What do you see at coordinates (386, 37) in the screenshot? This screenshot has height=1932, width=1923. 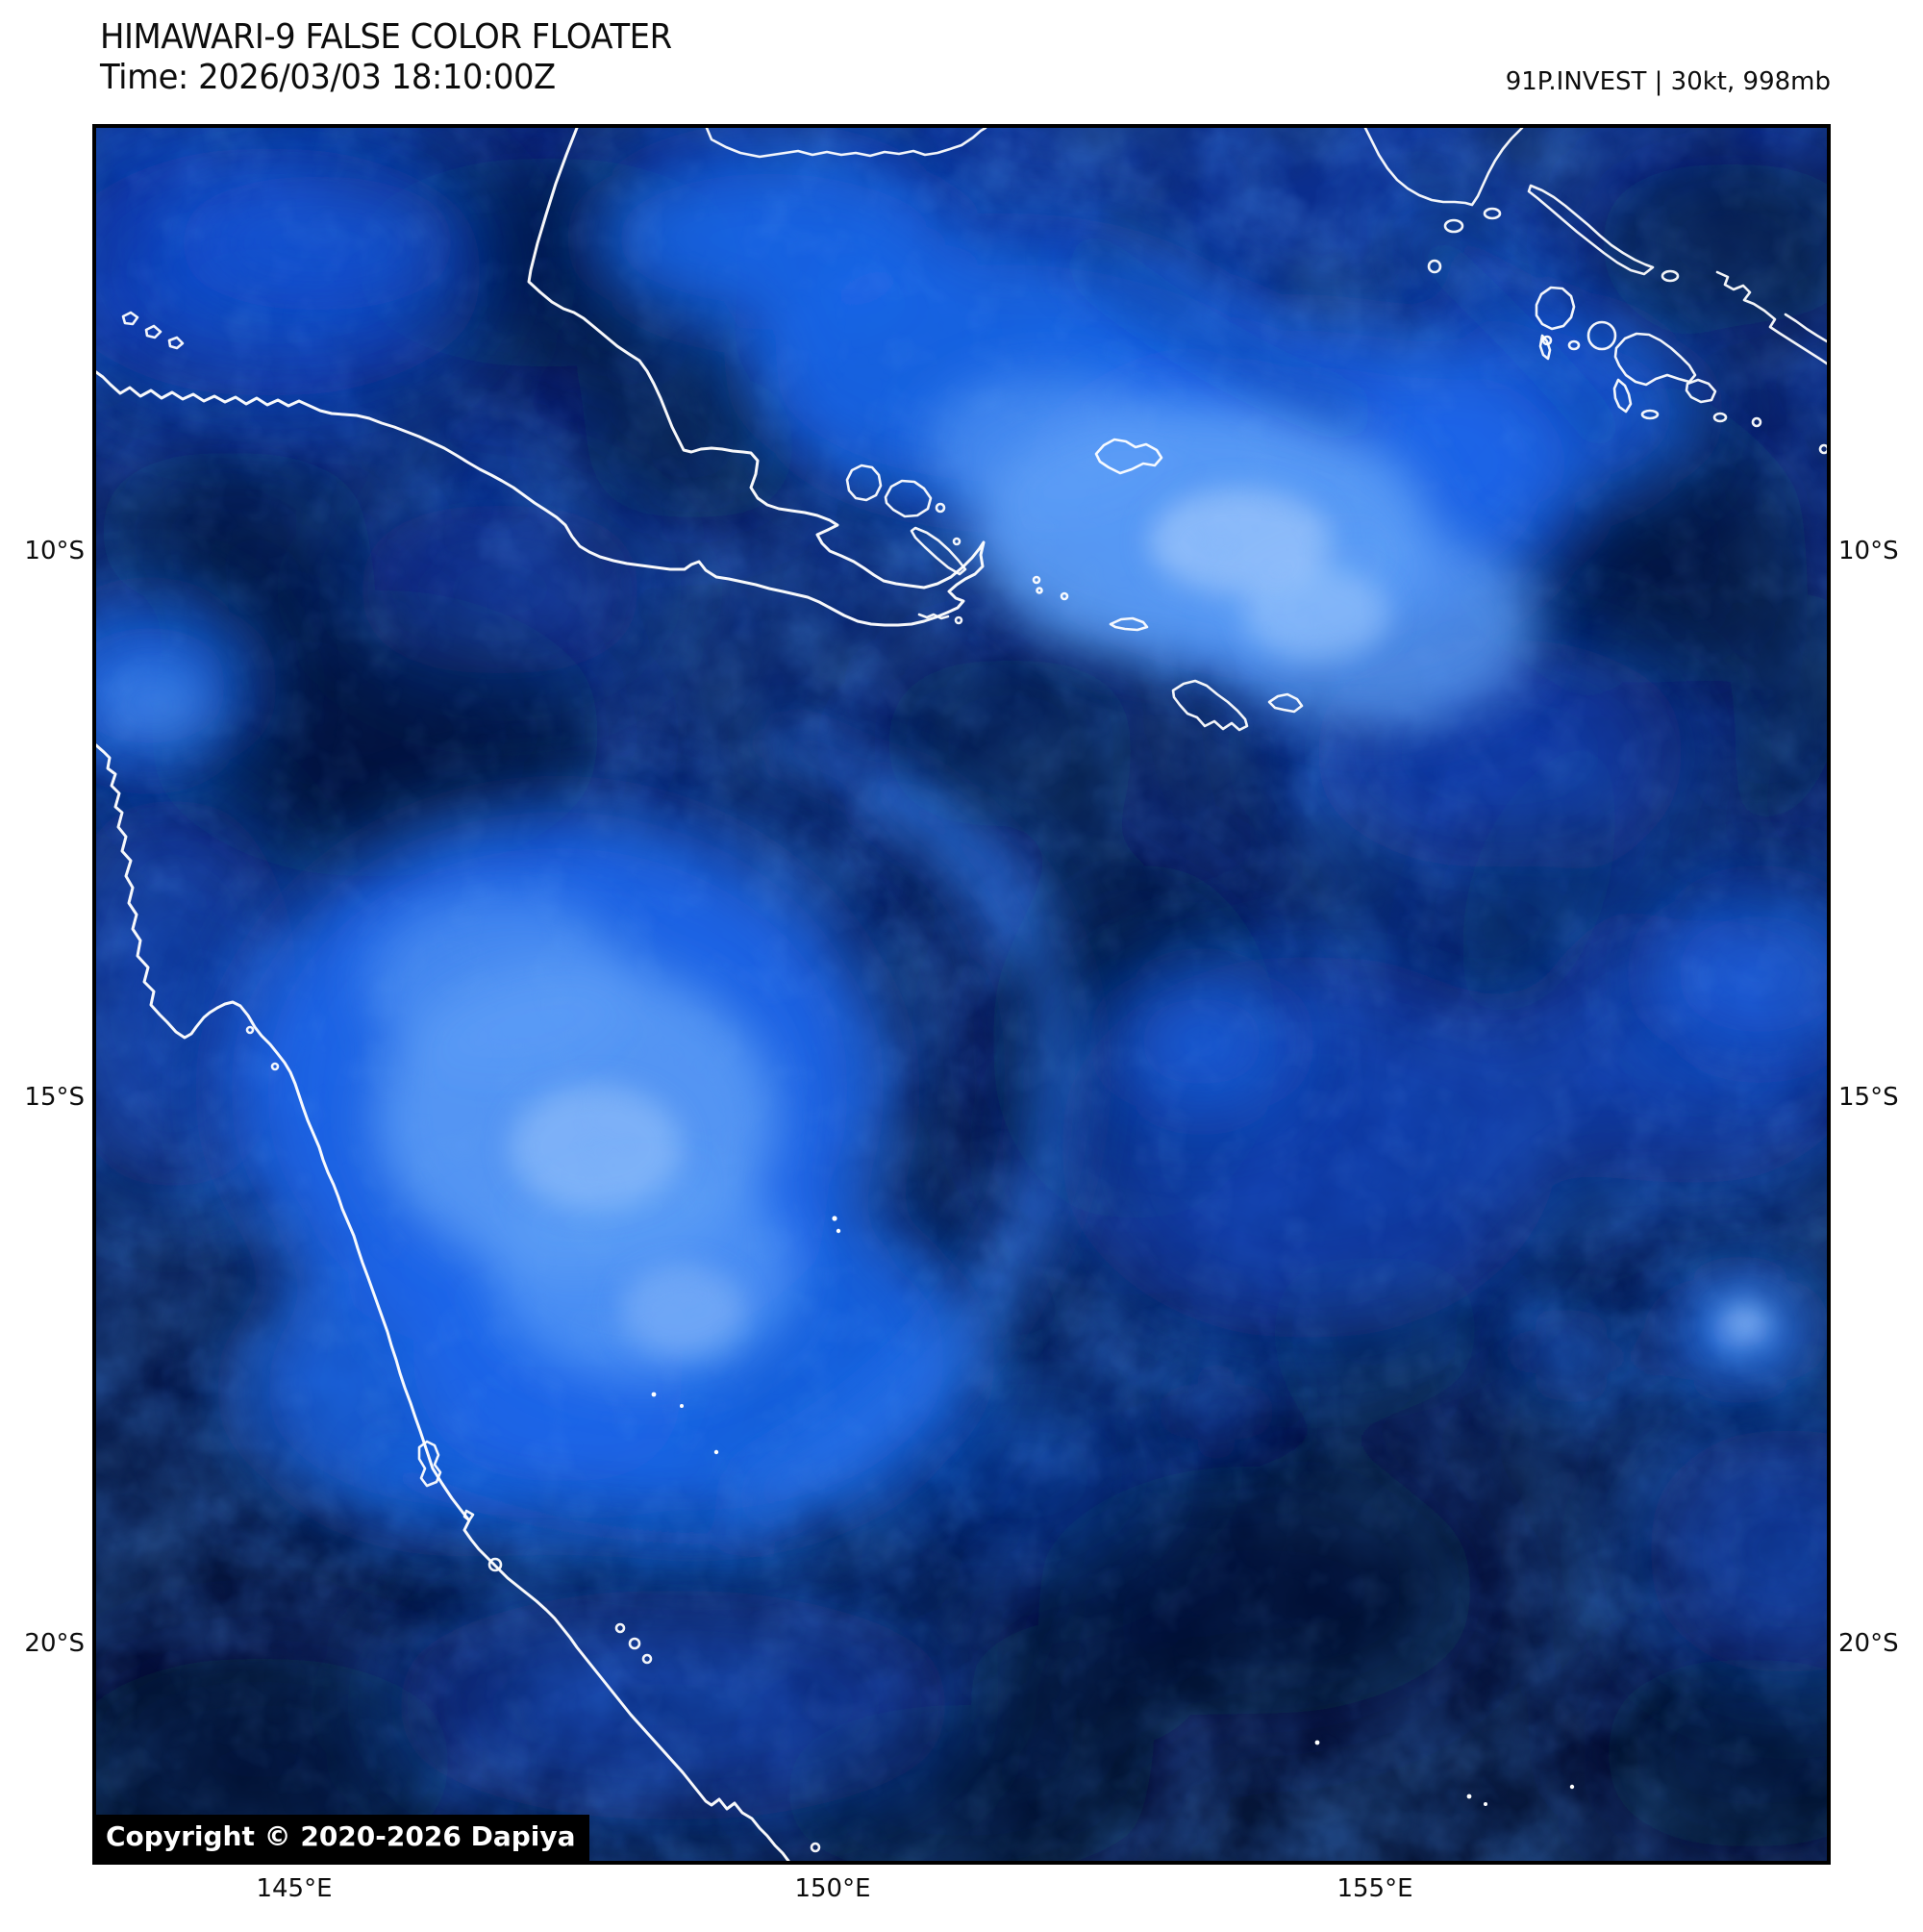 I see `page-title: HIMAWARI-9 FALSE COLOR FLOATER` at bounding box center [386, 37].